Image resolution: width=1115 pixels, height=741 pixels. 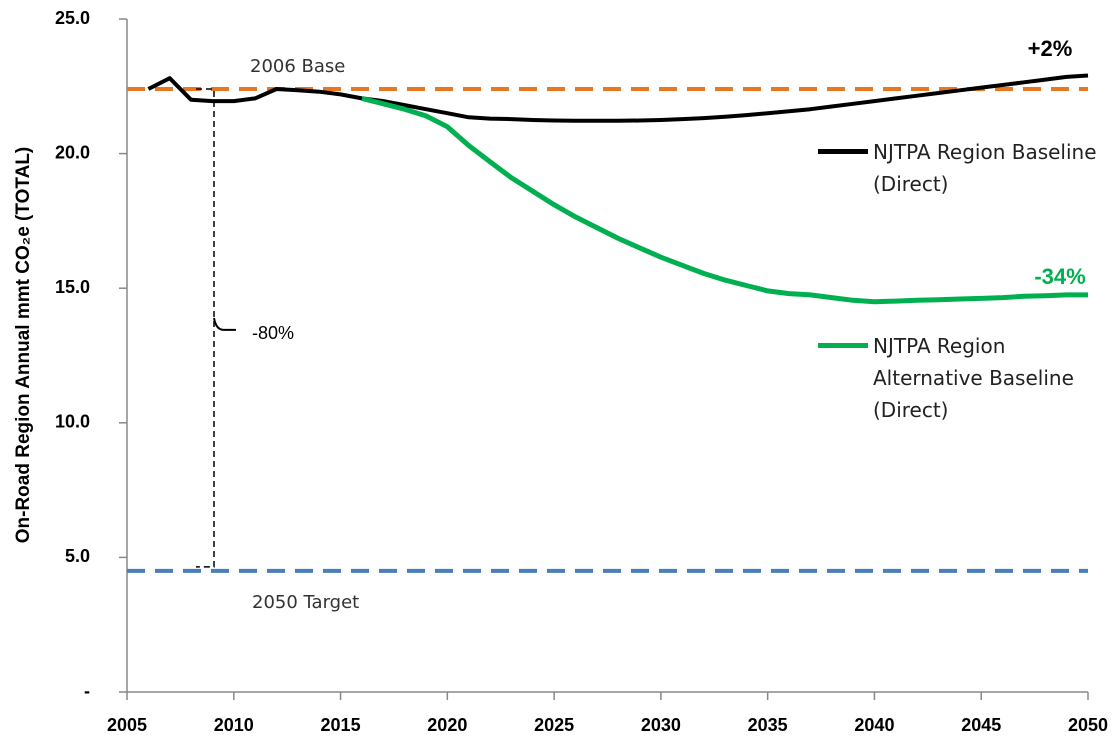 What do you see at coordinates (985, 168) in the screenshot?
I see `legend-label: NJTPA Region Baseline (Direct)` at bounding box center [985, 168].